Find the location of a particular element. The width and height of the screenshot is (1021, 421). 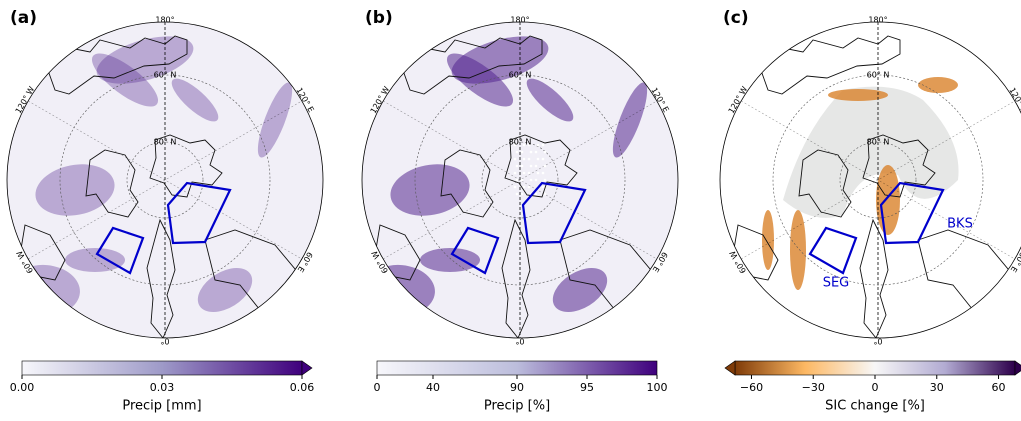

colorbar-tick-label: 100 is located at coordinates (657, 387).